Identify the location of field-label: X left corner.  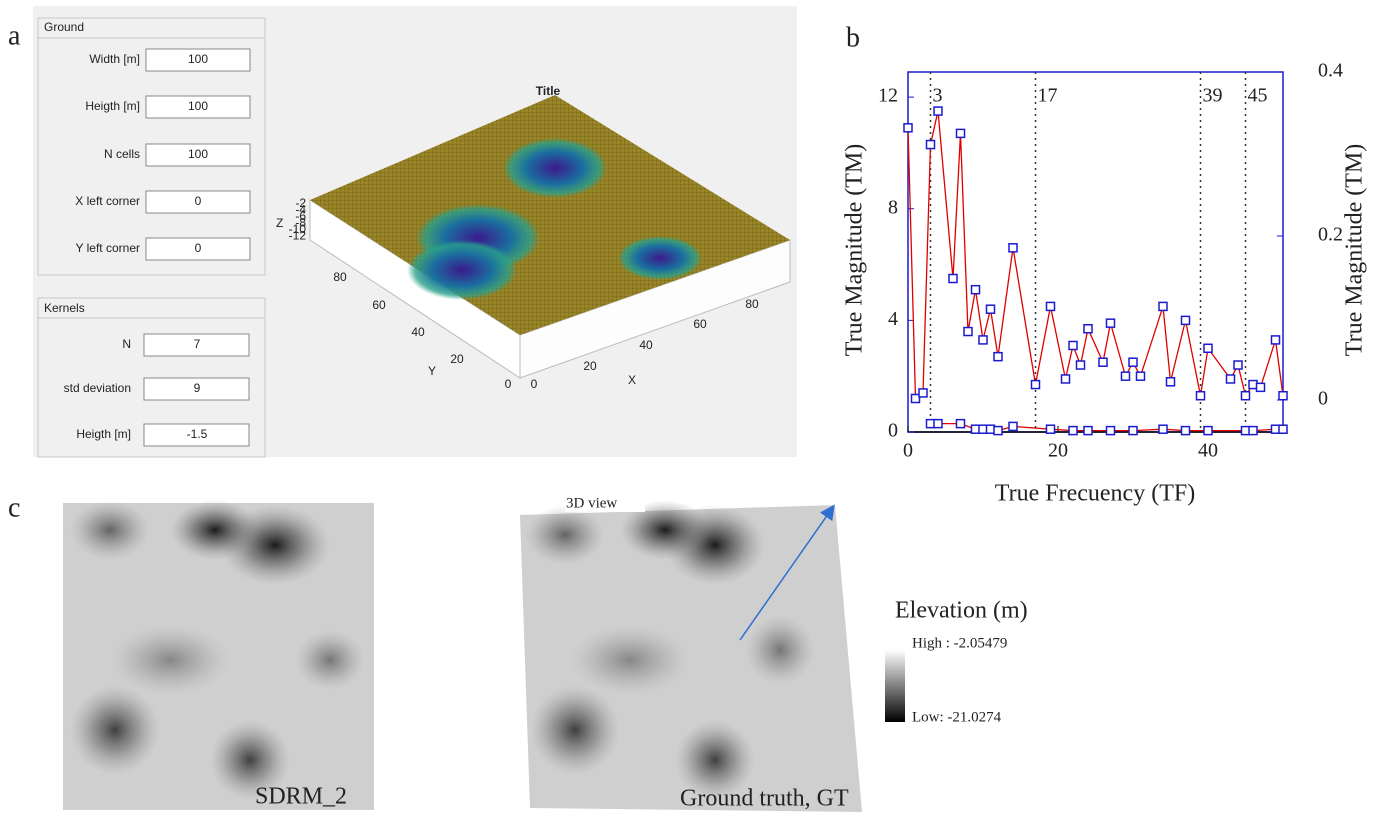
(107, 201).